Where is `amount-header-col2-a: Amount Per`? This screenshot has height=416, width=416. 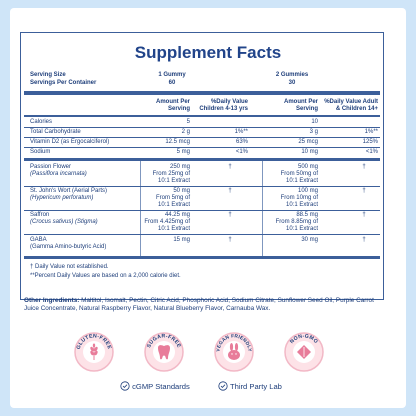 amount-header-col2-a: Amount Per is located at coordinates (300, 102).